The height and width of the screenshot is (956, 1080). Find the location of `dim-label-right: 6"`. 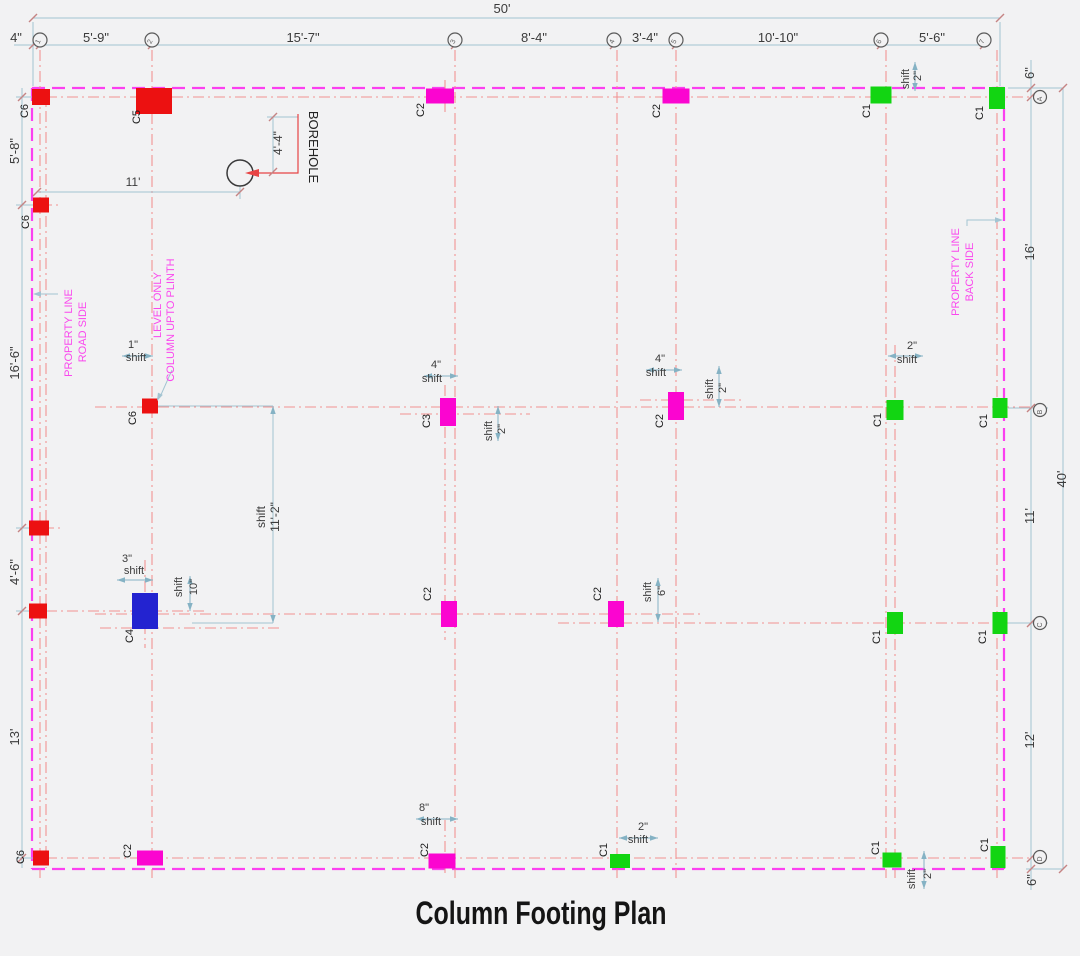

dim-label-right: 6" is located at coordinates (1031, 880).